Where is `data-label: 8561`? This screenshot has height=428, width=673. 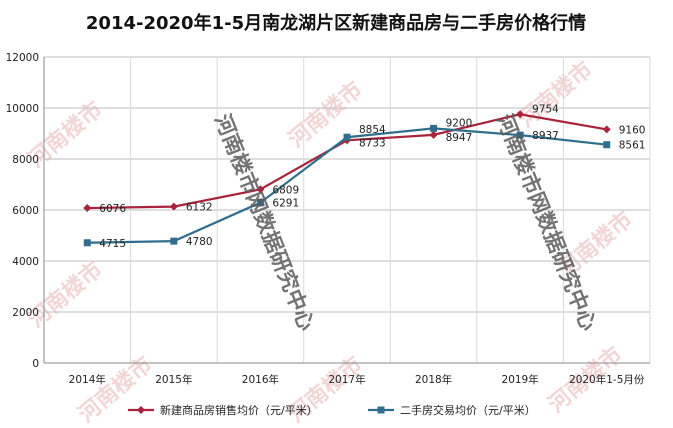 data-label: 8561 is located at coordinates (632, 146).